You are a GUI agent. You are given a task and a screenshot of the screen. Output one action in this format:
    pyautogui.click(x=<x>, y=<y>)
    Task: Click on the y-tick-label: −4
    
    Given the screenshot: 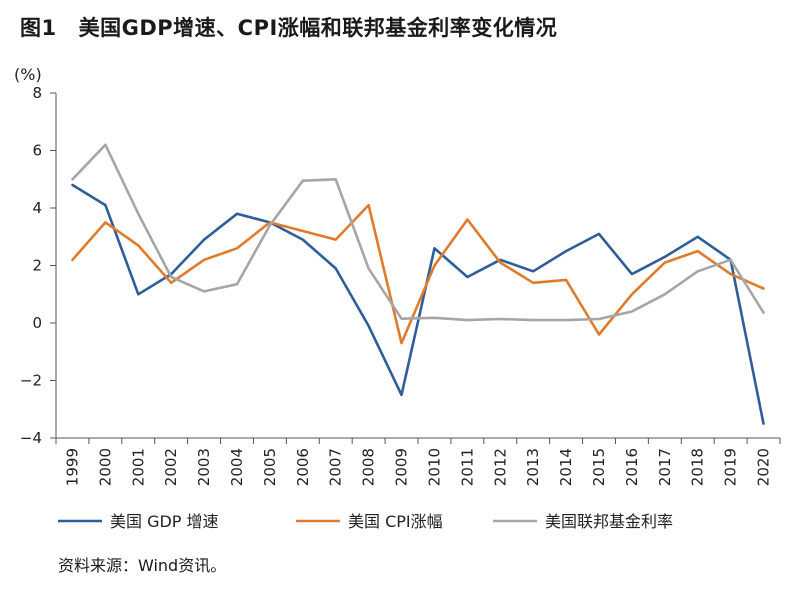 What is the action you would take?
    pyautogui.click(x=31, y=438)
    